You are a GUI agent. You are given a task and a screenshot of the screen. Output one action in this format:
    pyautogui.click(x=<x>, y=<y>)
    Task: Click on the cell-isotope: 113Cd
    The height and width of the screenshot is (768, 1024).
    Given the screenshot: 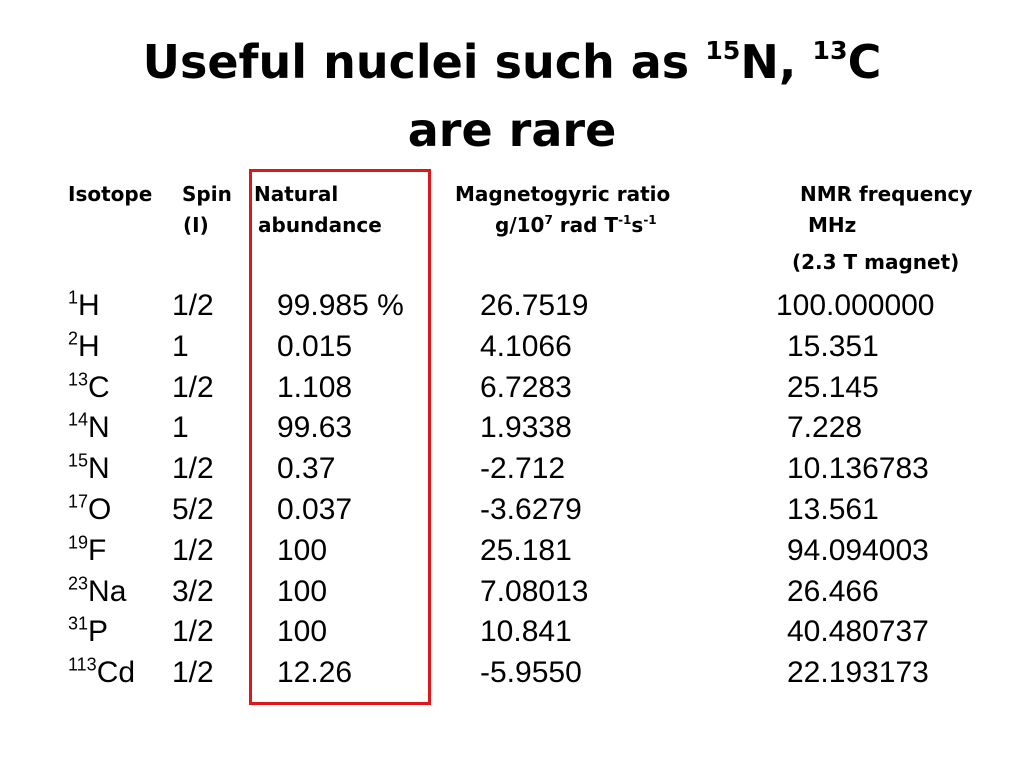 What is the action you would take?
    pyautogui.click(x=101, y=673)
    